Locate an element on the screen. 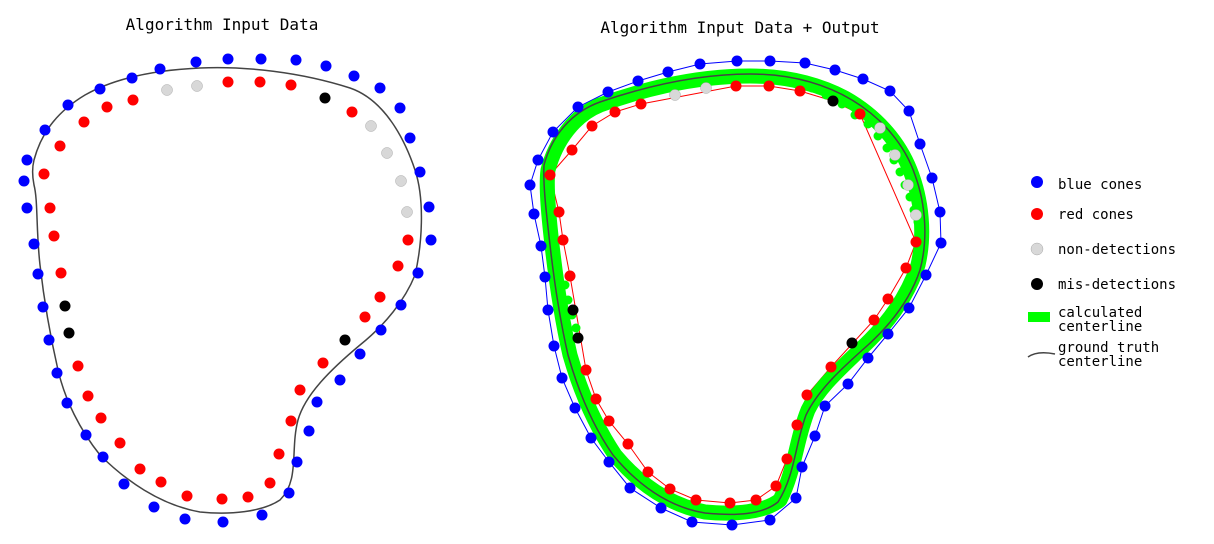  legend-red-label: red cones is located at coordinates (1096, 215).